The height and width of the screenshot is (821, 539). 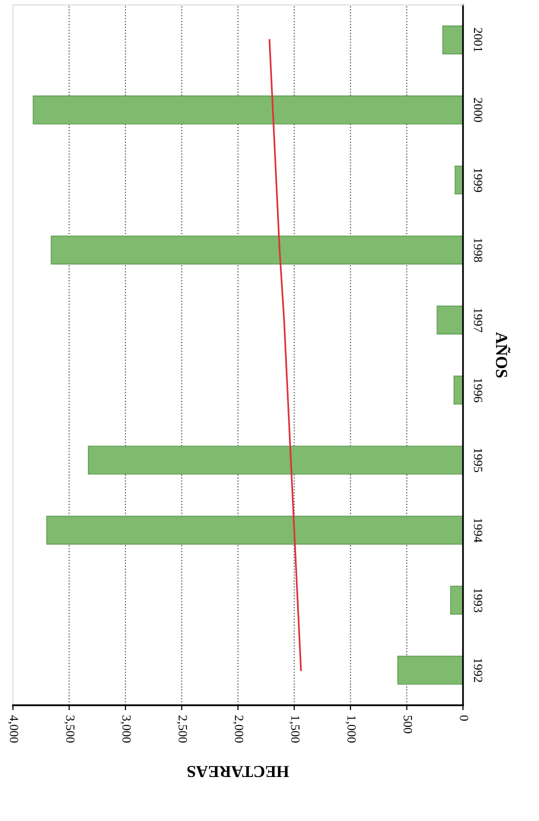 I want to click on y-tick-label: 1998, so click(x=478, y=250).